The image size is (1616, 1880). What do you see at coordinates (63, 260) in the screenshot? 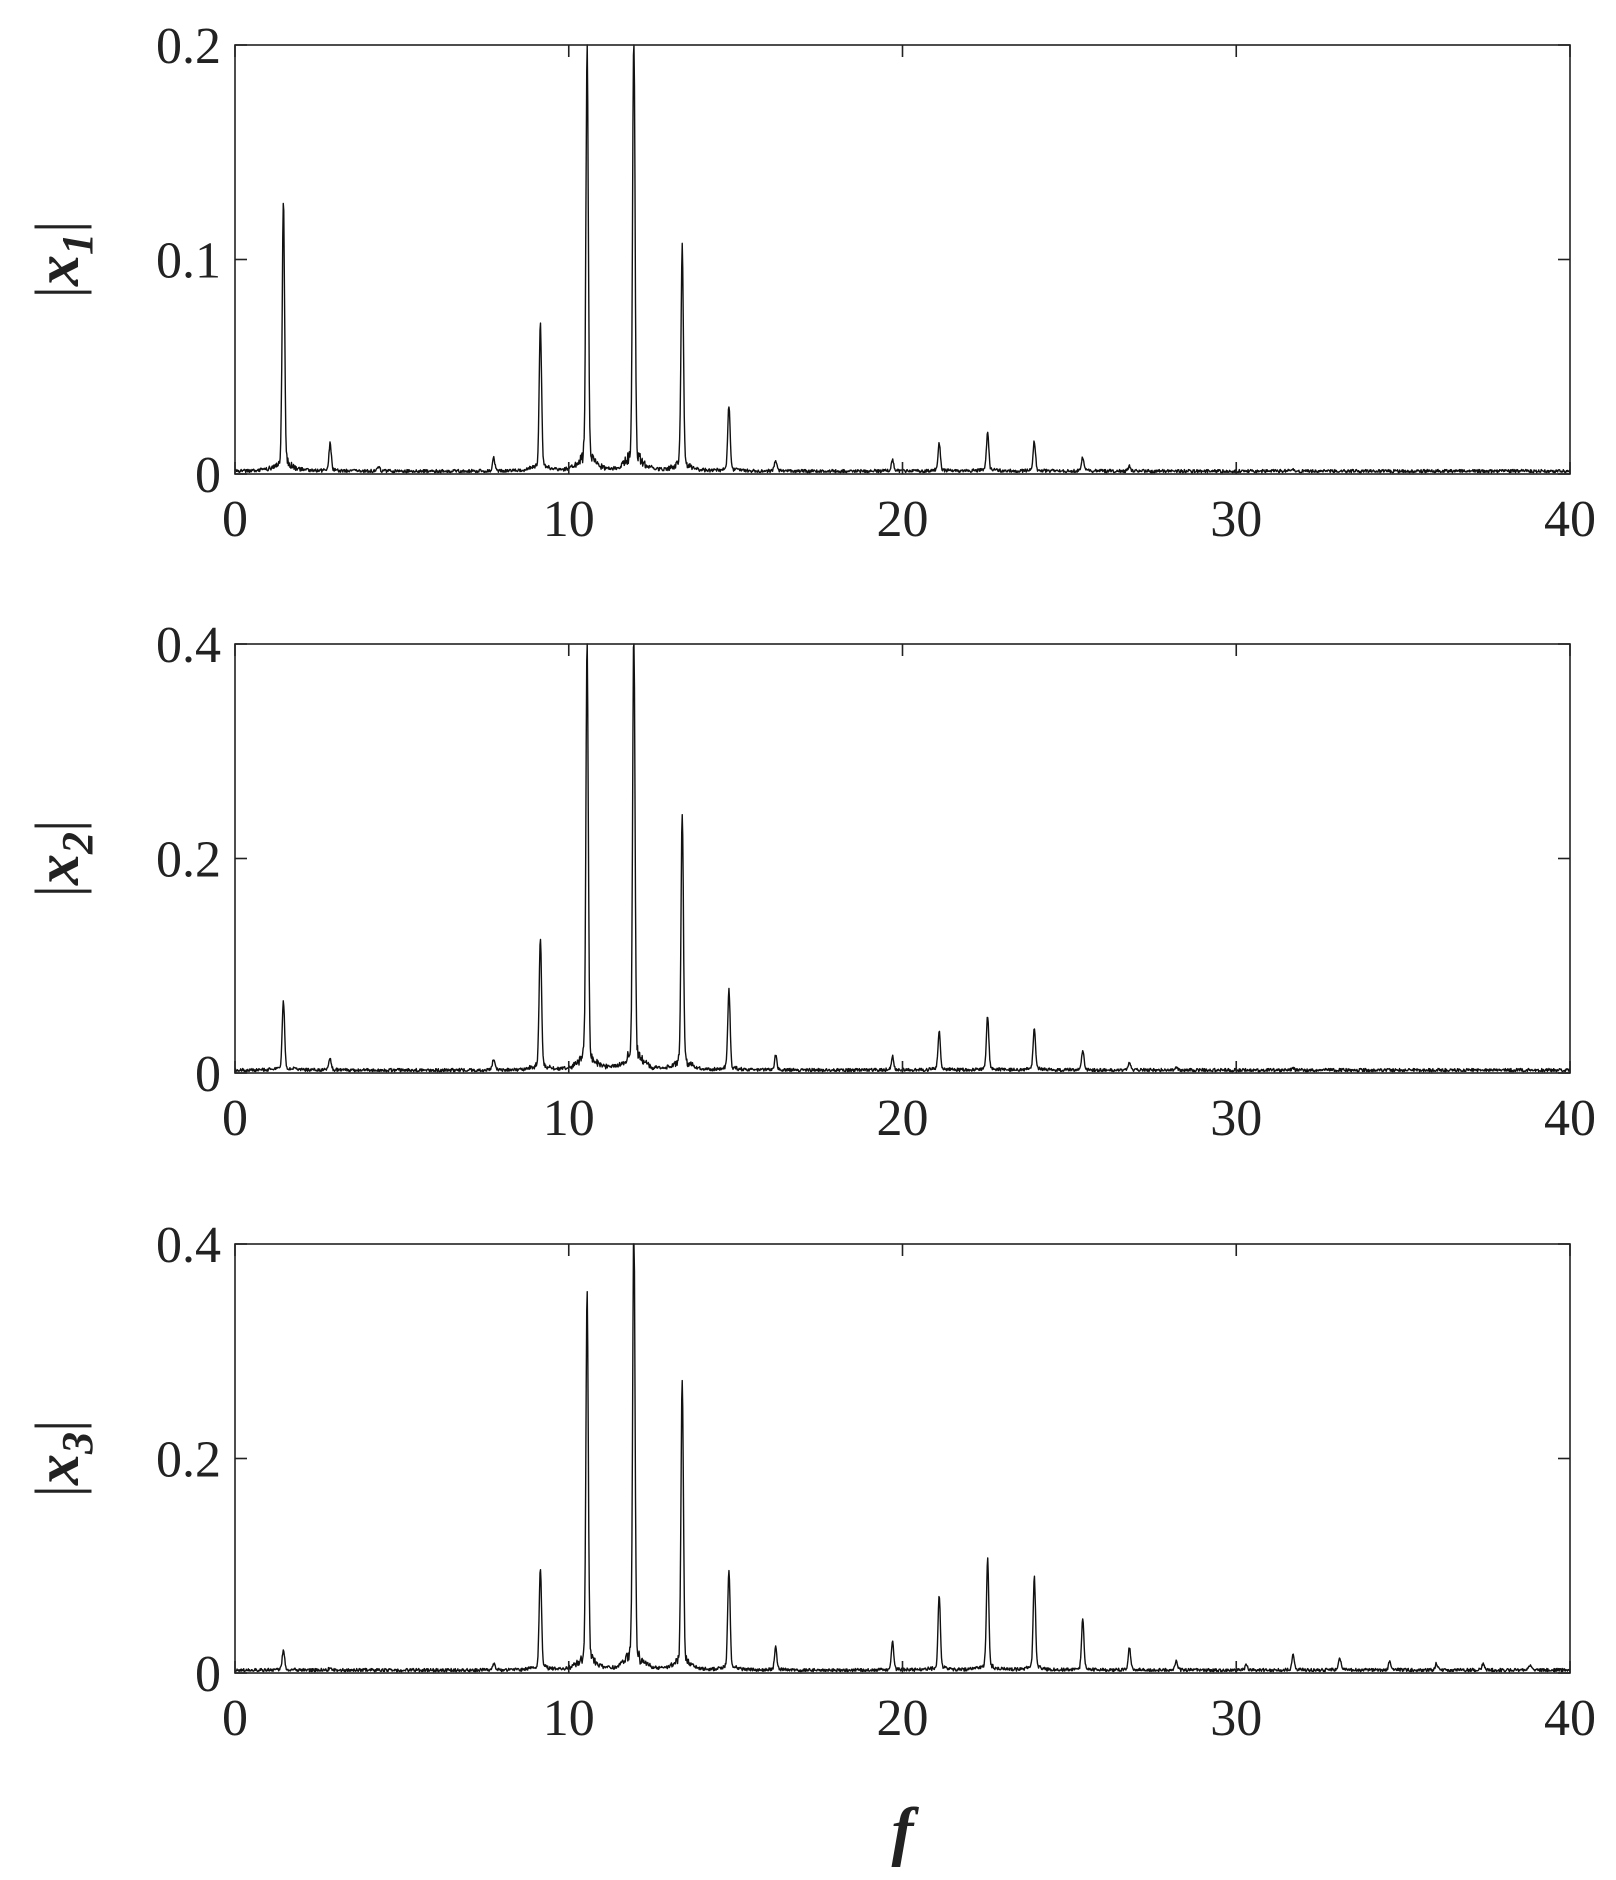
I see `y-axis-label-1: |x1|` at bounding box center [63, 260].